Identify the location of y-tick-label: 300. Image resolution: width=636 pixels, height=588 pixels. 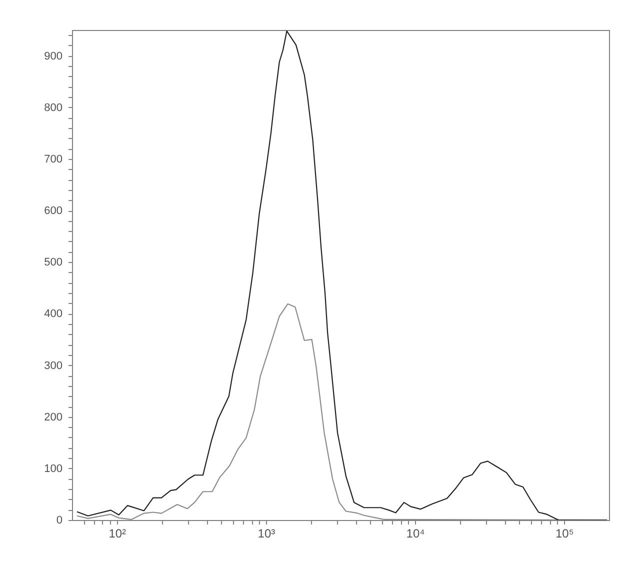
(53, 366).